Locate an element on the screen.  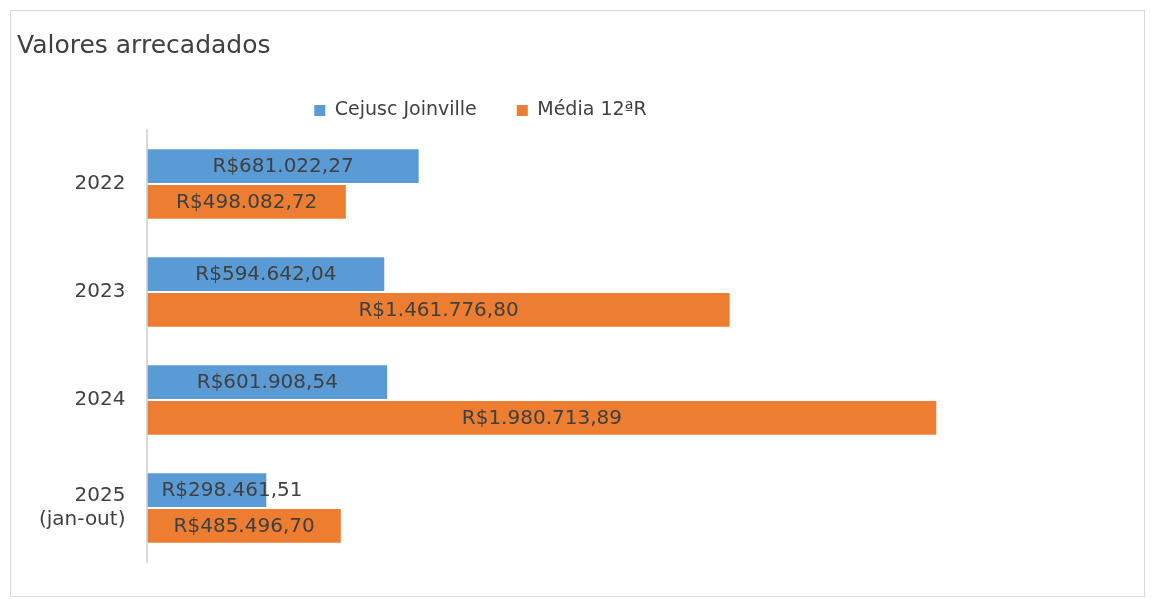
data-label: R$1.461.776,80 is located at coordinates (438, 309).